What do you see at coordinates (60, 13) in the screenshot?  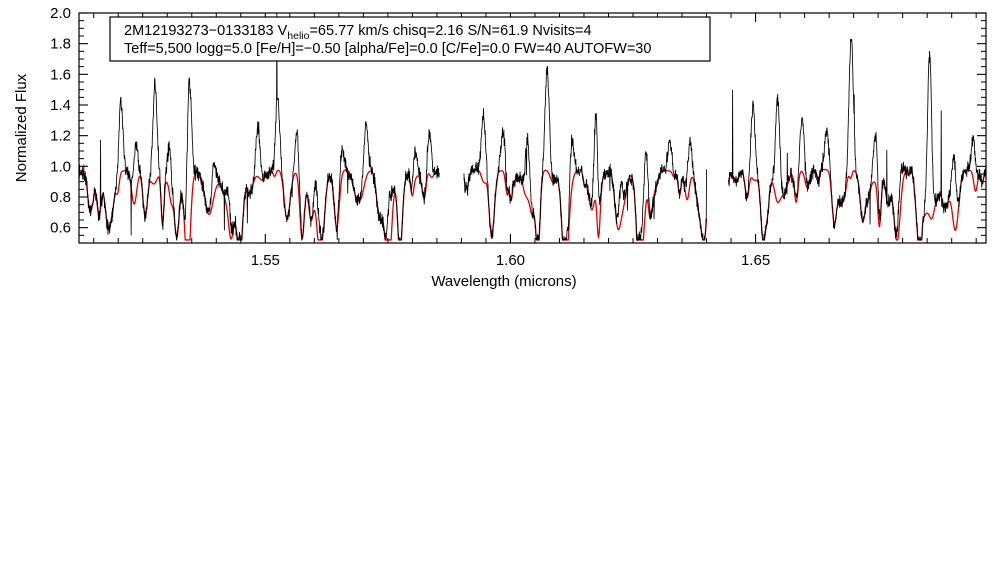 I see `spectrum-ytick-label: 2.0` at bounding box center [60, 13].